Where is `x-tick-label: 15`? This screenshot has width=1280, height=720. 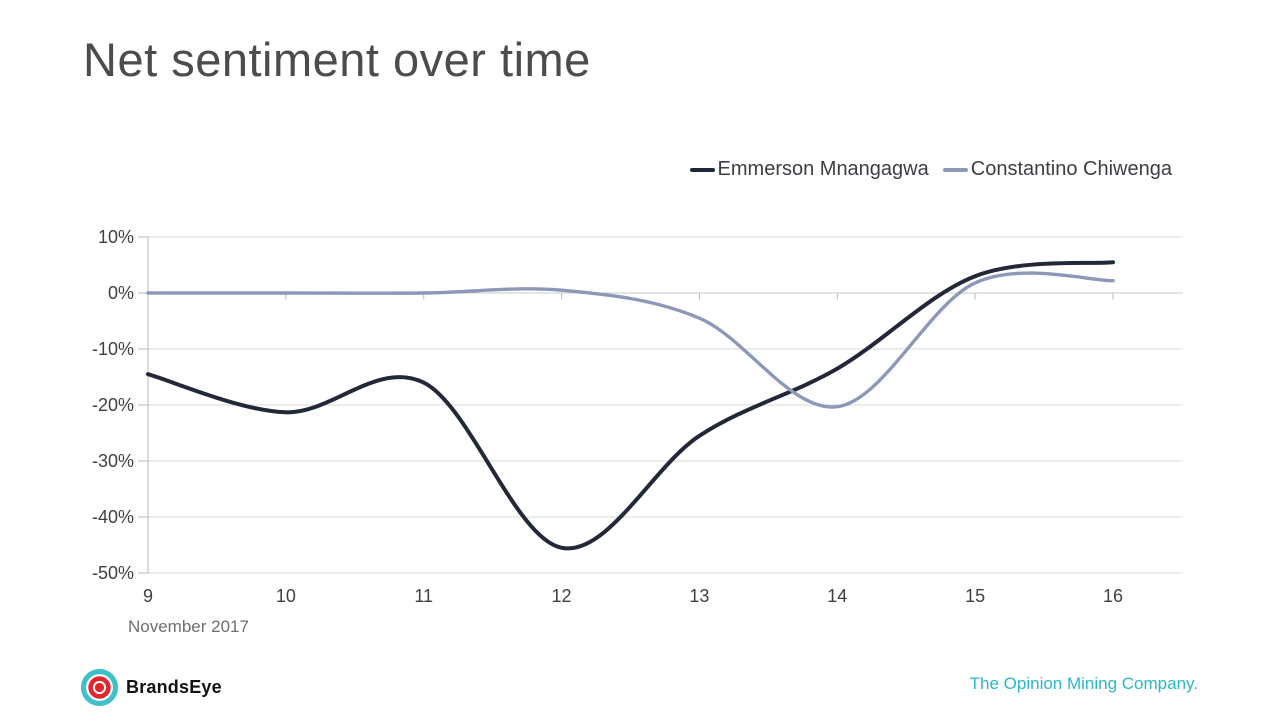
x-tick-label: 15 is located at coordinates (975, 596).